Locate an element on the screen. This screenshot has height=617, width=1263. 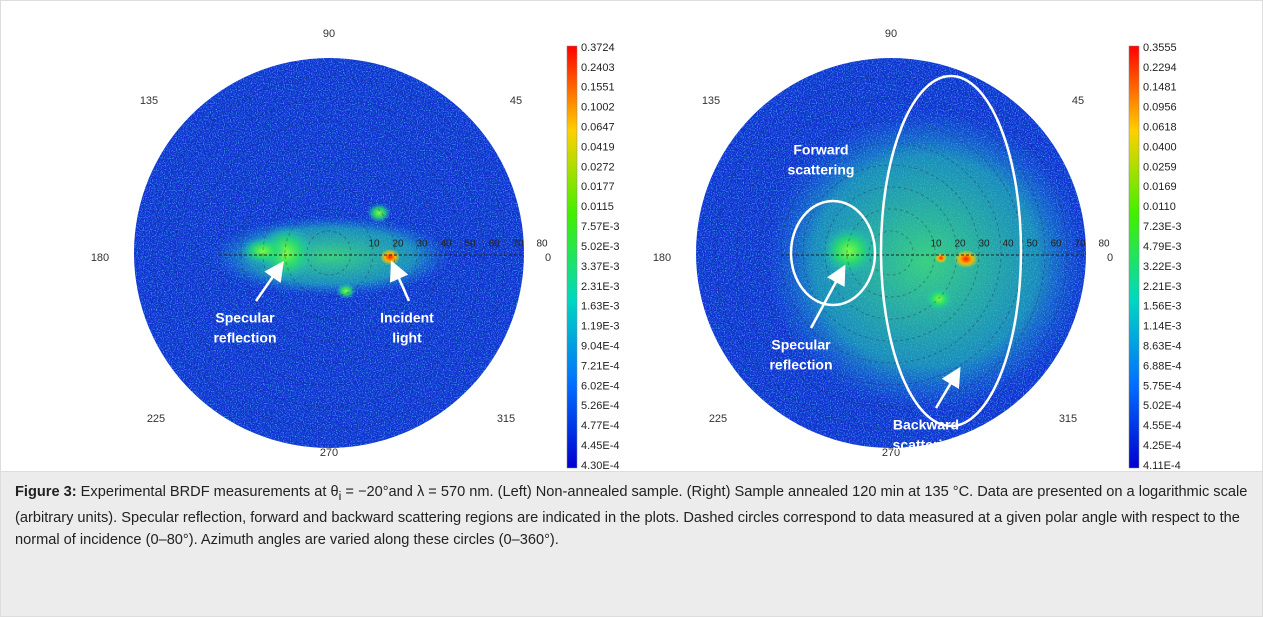
colorbar-label: 7.21E-4 is located at coordinates (600, 366).